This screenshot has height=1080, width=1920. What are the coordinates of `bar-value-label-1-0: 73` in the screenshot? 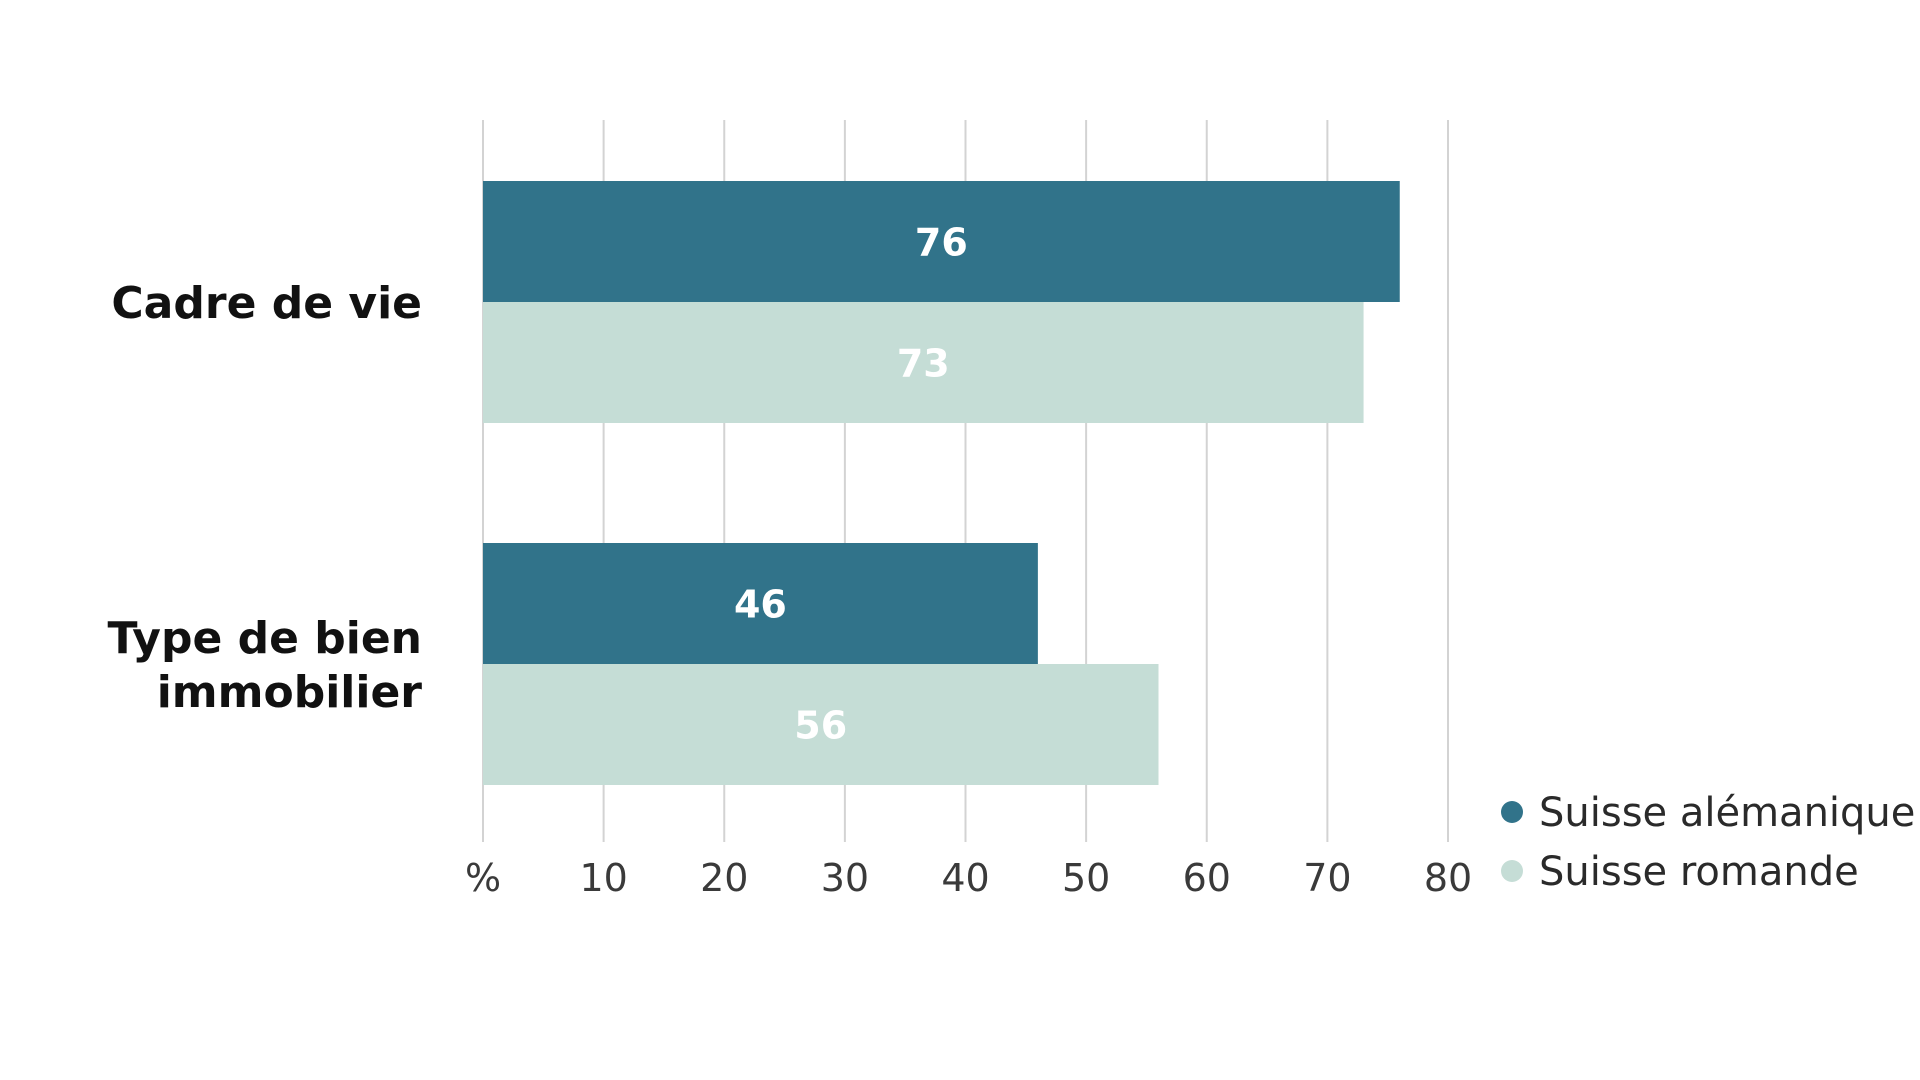 It's located at (923, 364).